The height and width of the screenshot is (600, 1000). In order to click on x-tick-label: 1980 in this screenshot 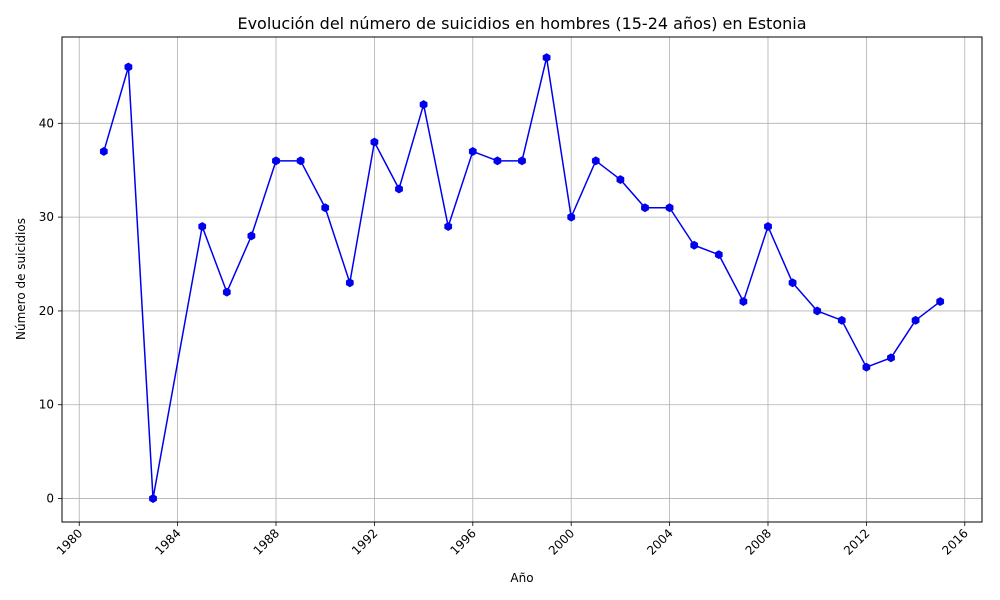, I will do `click(69, 541)`.